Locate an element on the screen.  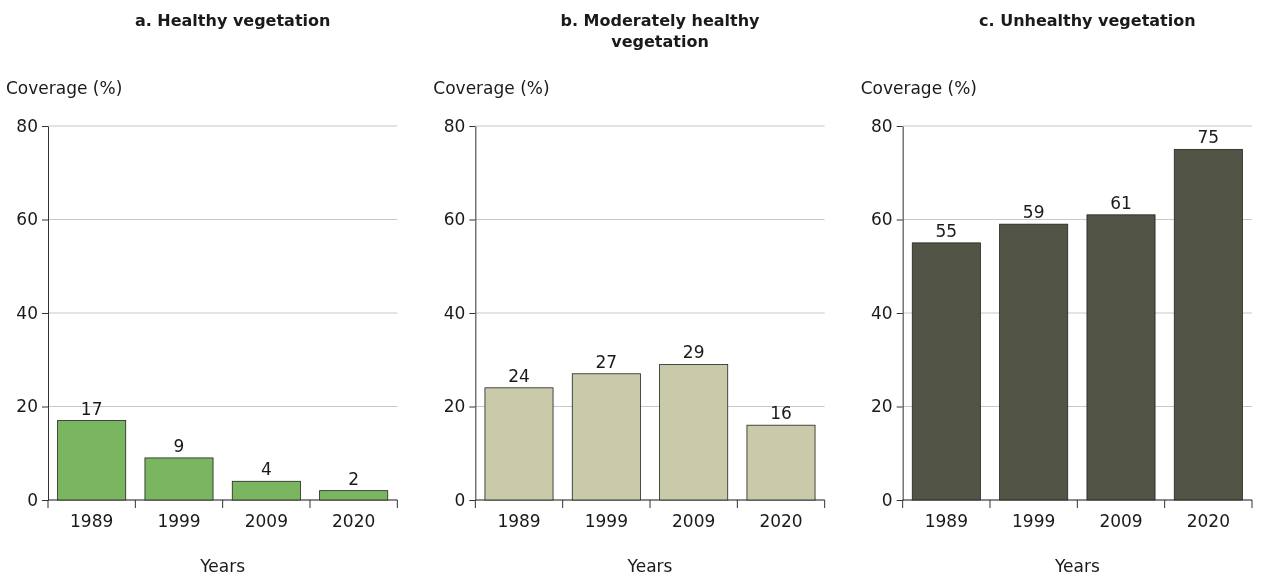
data-label: 29 is located at coordinates (693, 352).